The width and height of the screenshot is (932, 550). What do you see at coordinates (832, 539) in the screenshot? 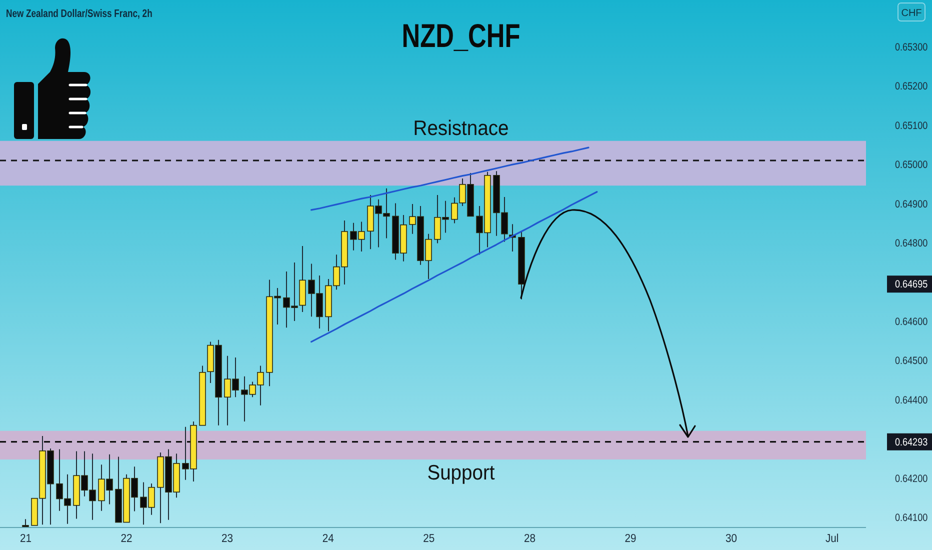
I see `x-tick-label: Jul` at bounding box center [832, 539].